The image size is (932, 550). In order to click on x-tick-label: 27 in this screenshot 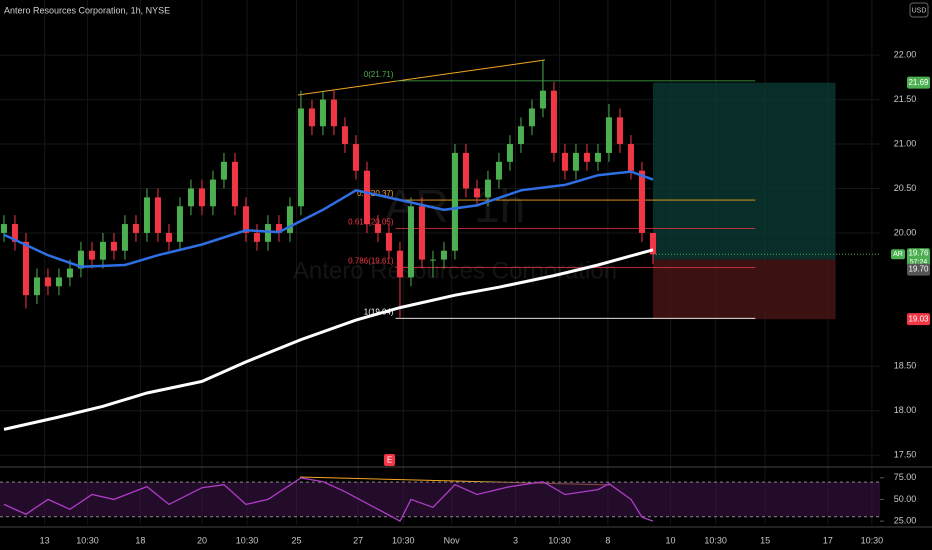, I will do `click(358, 540)`.